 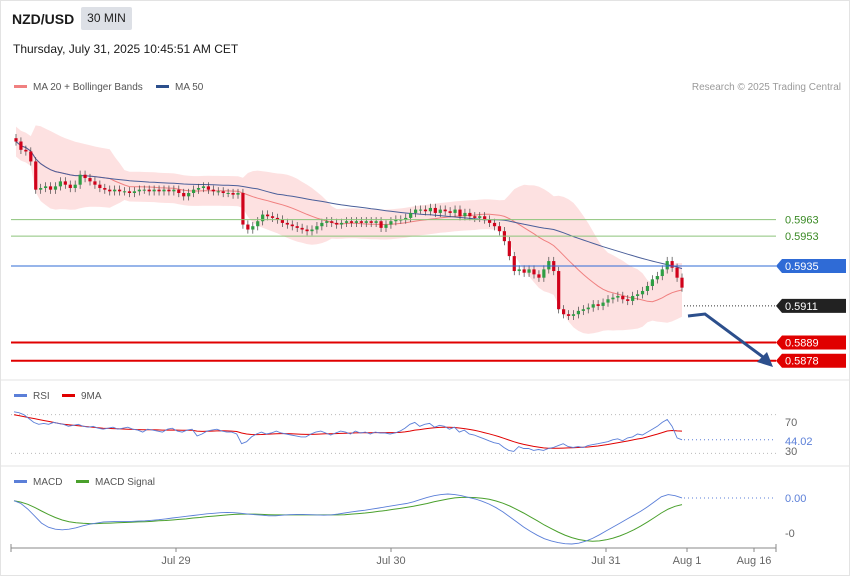 What do you see at coordinates (754, 561) in the screenshot?
I see `x-tick-label: Aug 16` at bounding box center [754, 561].